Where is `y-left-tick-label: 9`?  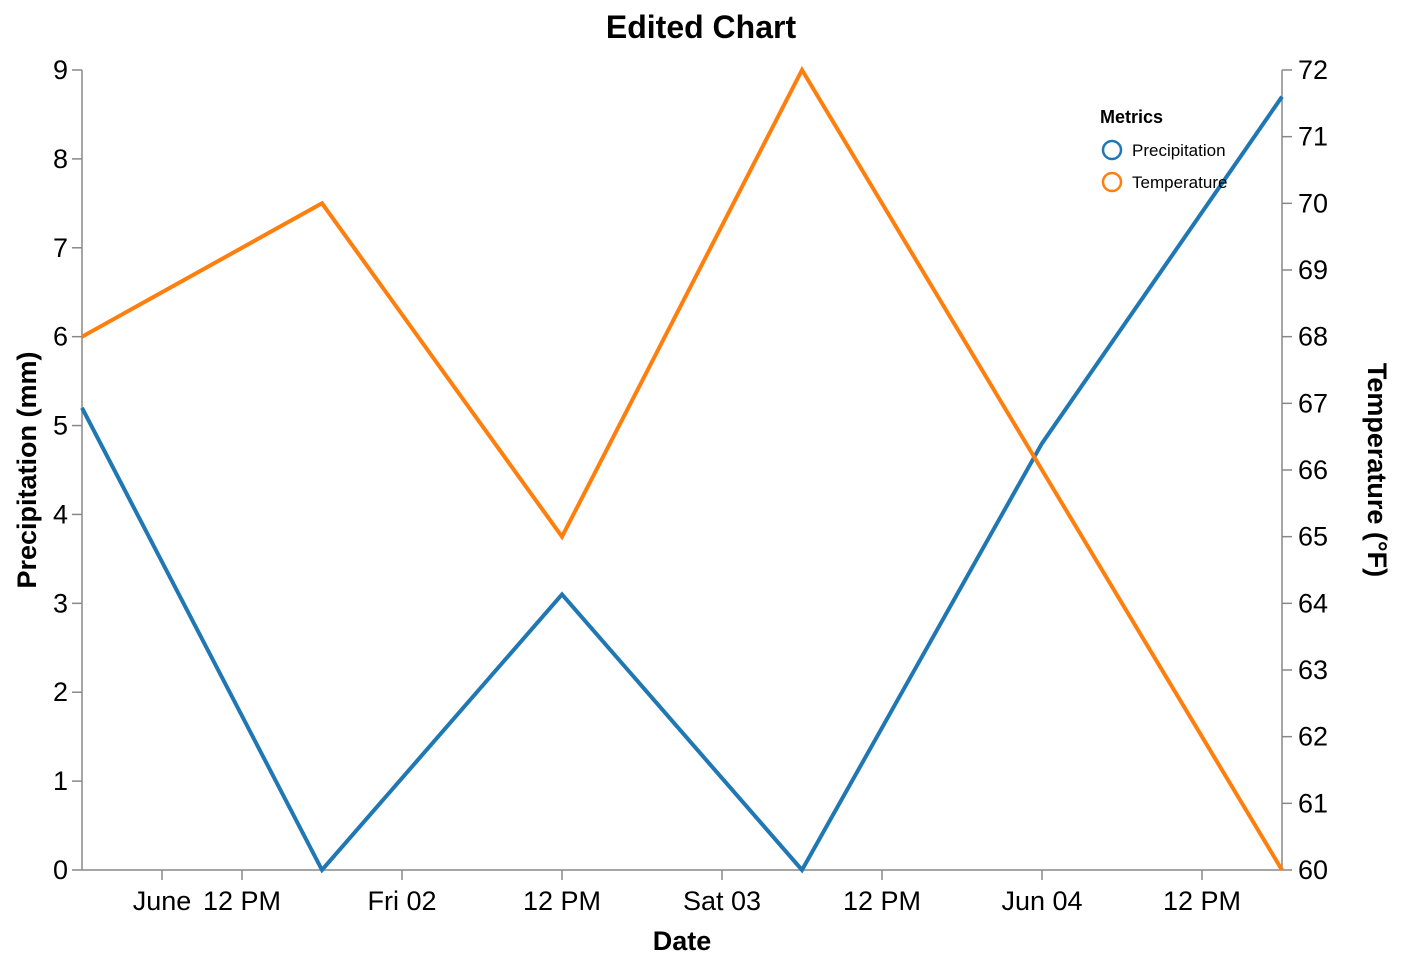
y-left-tick-label: 9 is located at coordinates (60, 70).